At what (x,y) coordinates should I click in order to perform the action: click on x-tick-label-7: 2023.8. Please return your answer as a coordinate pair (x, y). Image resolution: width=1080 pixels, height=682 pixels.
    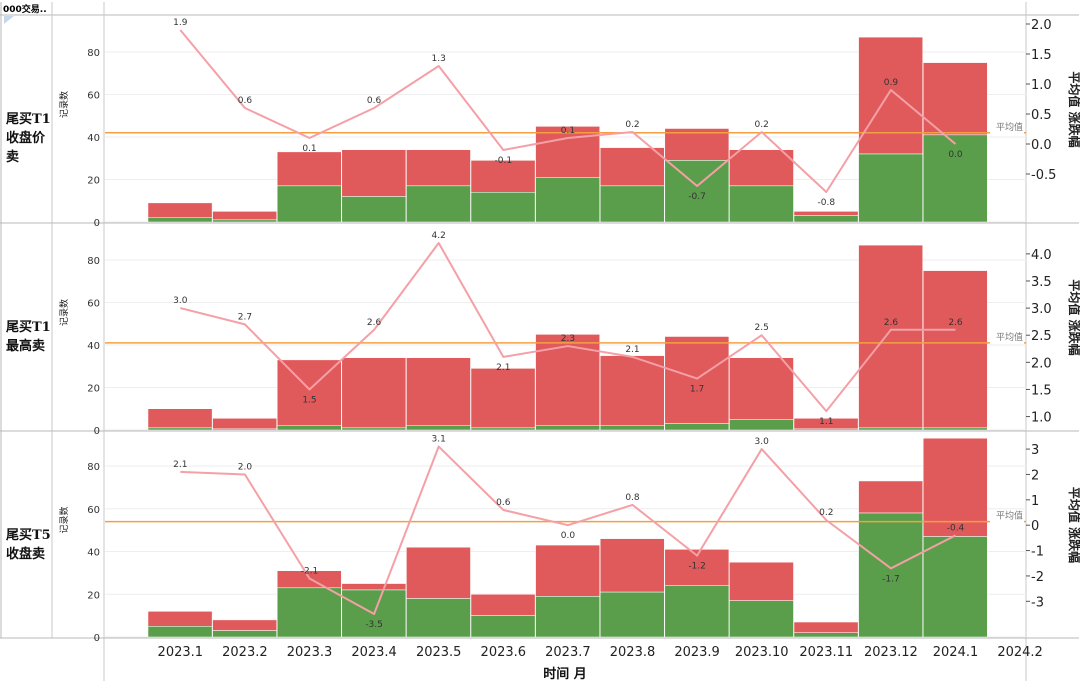
    Looking at the image, I should click on (633, 652).